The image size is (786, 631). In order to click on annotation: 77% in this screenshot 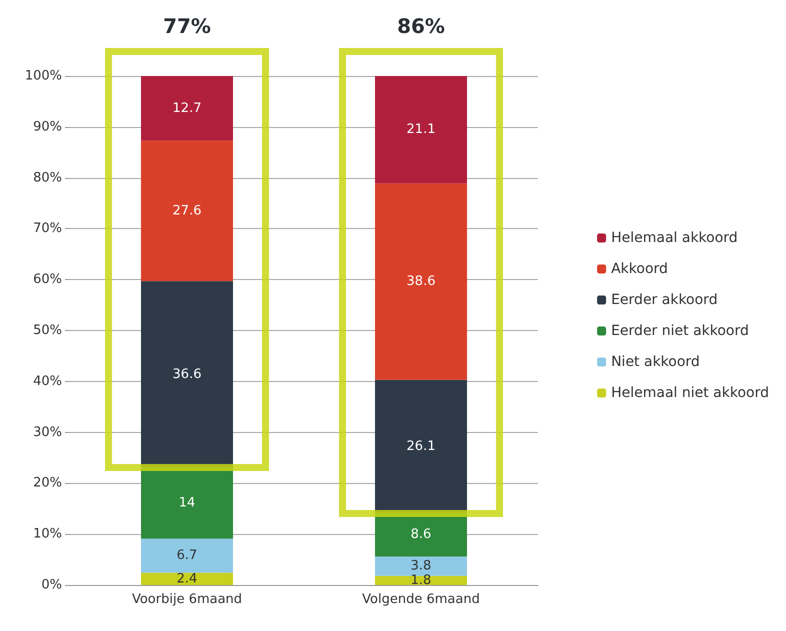, I will do `click(187, 26)`.